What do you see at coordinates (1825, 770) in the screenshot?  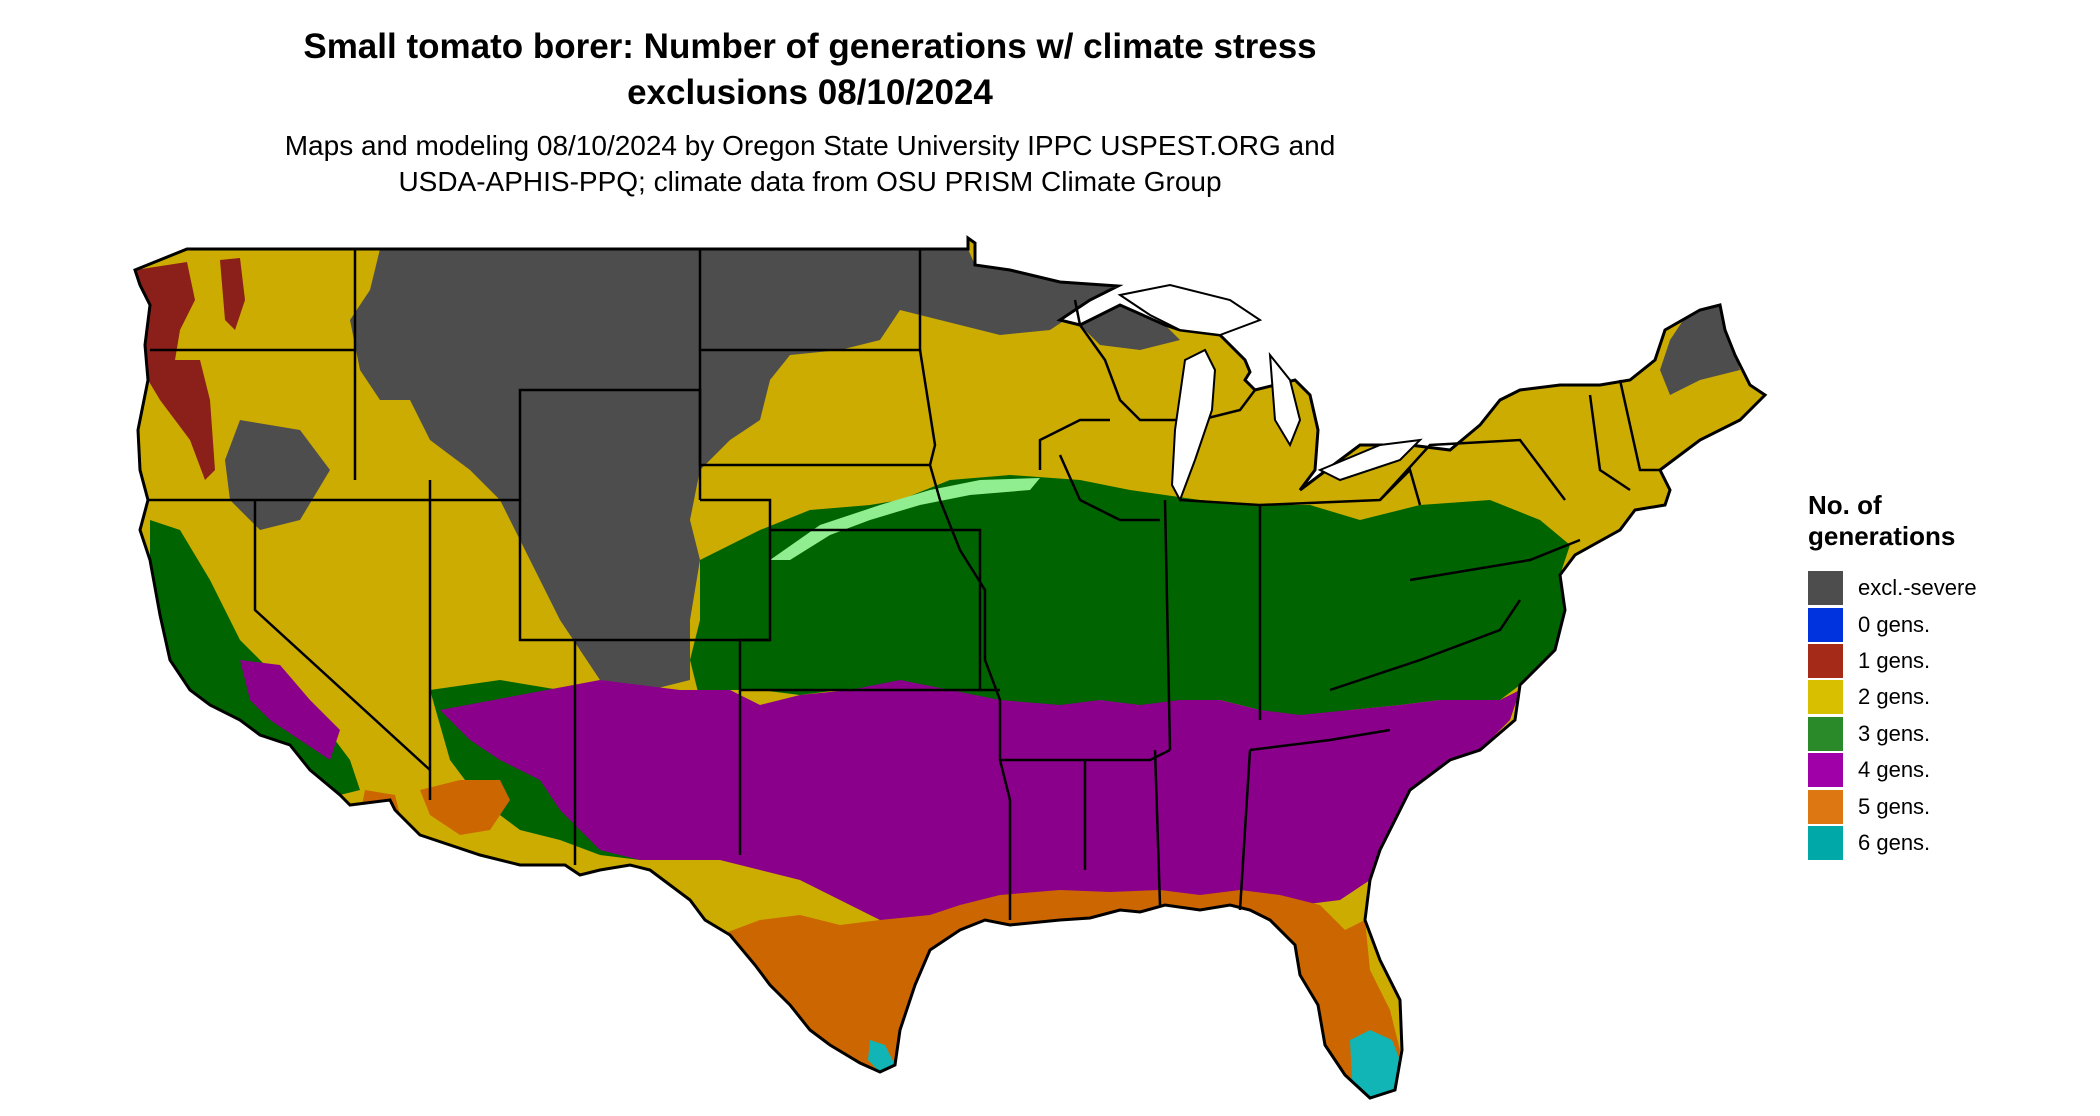 I see `legend-swatch-4-gens` at bounding box center [1825, 770].